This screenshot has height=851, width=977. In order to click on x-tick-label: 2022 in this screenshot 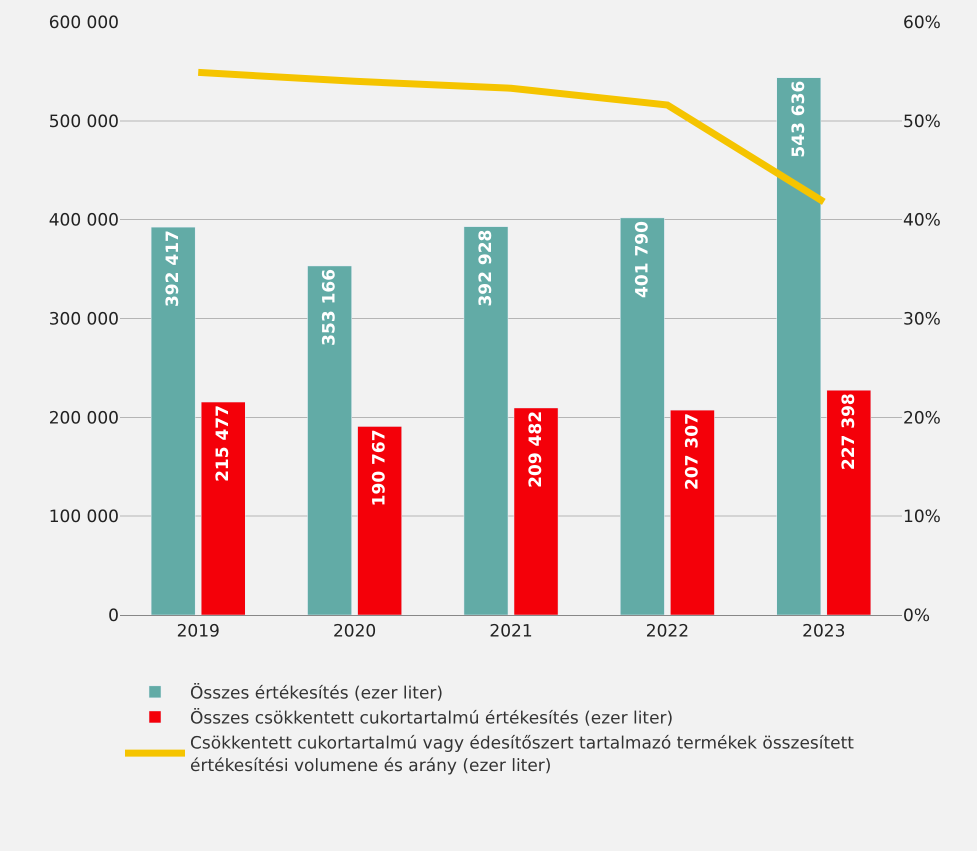, I will do `click(668, 631)`.